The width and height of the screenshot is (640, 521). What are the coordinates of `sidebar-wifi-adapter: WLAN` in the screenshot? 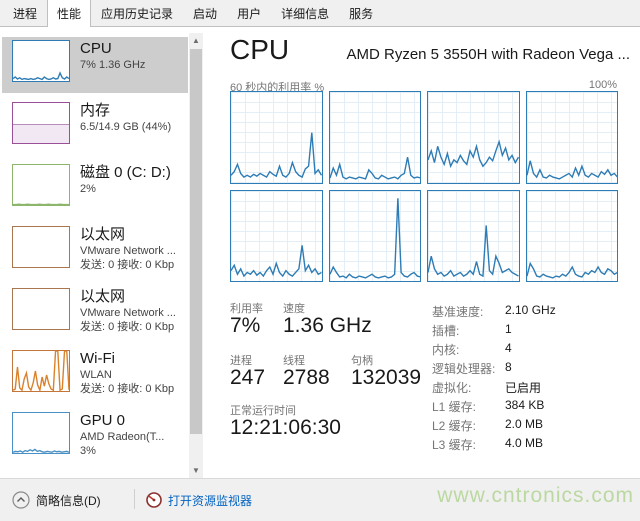 It's located at (96, 375).